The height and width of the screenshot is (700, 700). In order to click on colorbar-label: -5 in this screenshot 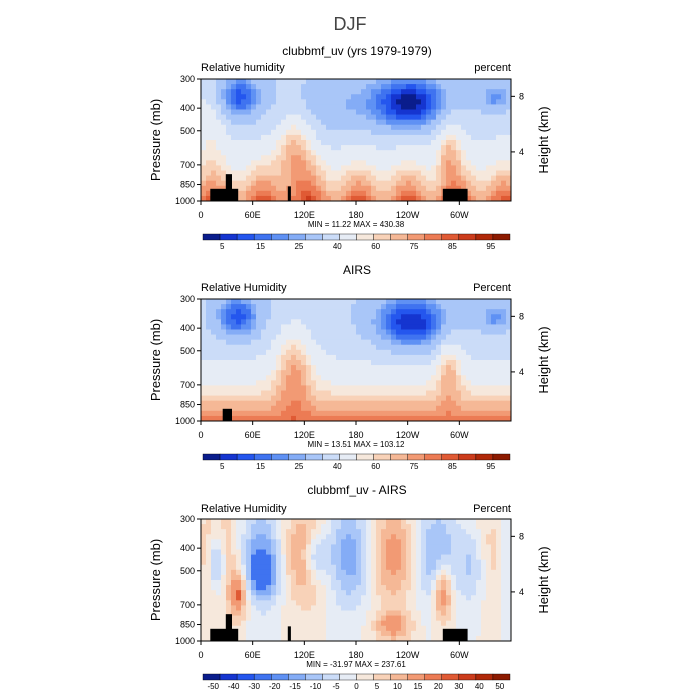, I will do `click(336, 686)`.